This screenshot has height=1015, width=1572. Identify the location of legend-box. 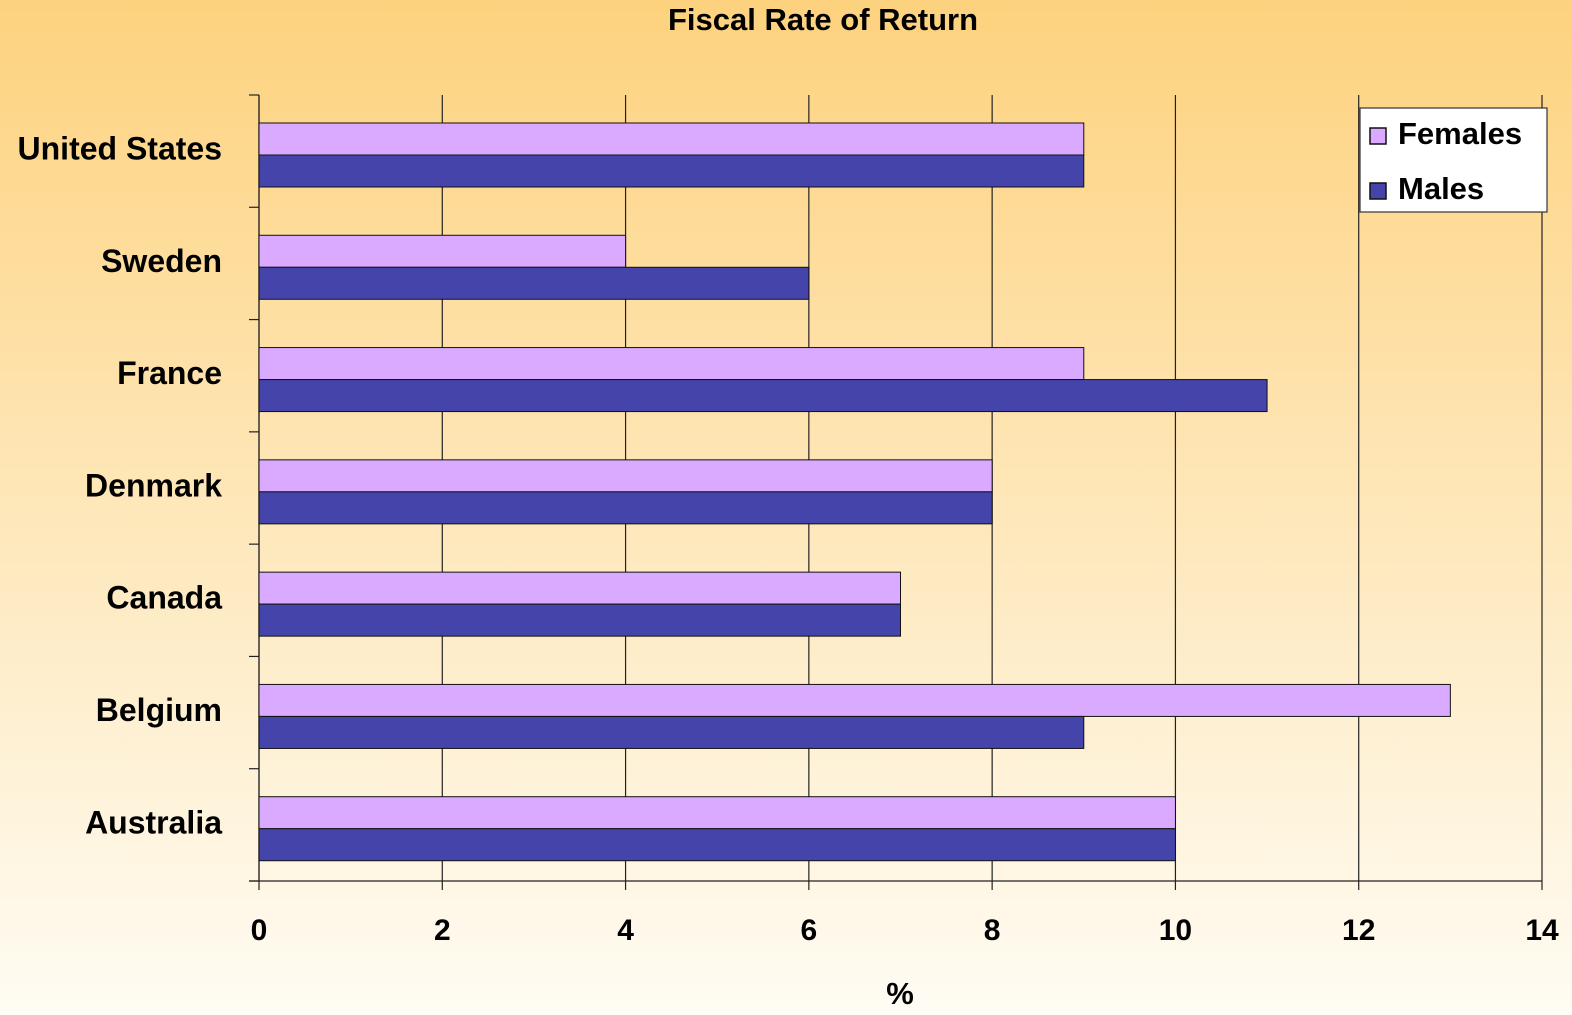
(1453, 160).